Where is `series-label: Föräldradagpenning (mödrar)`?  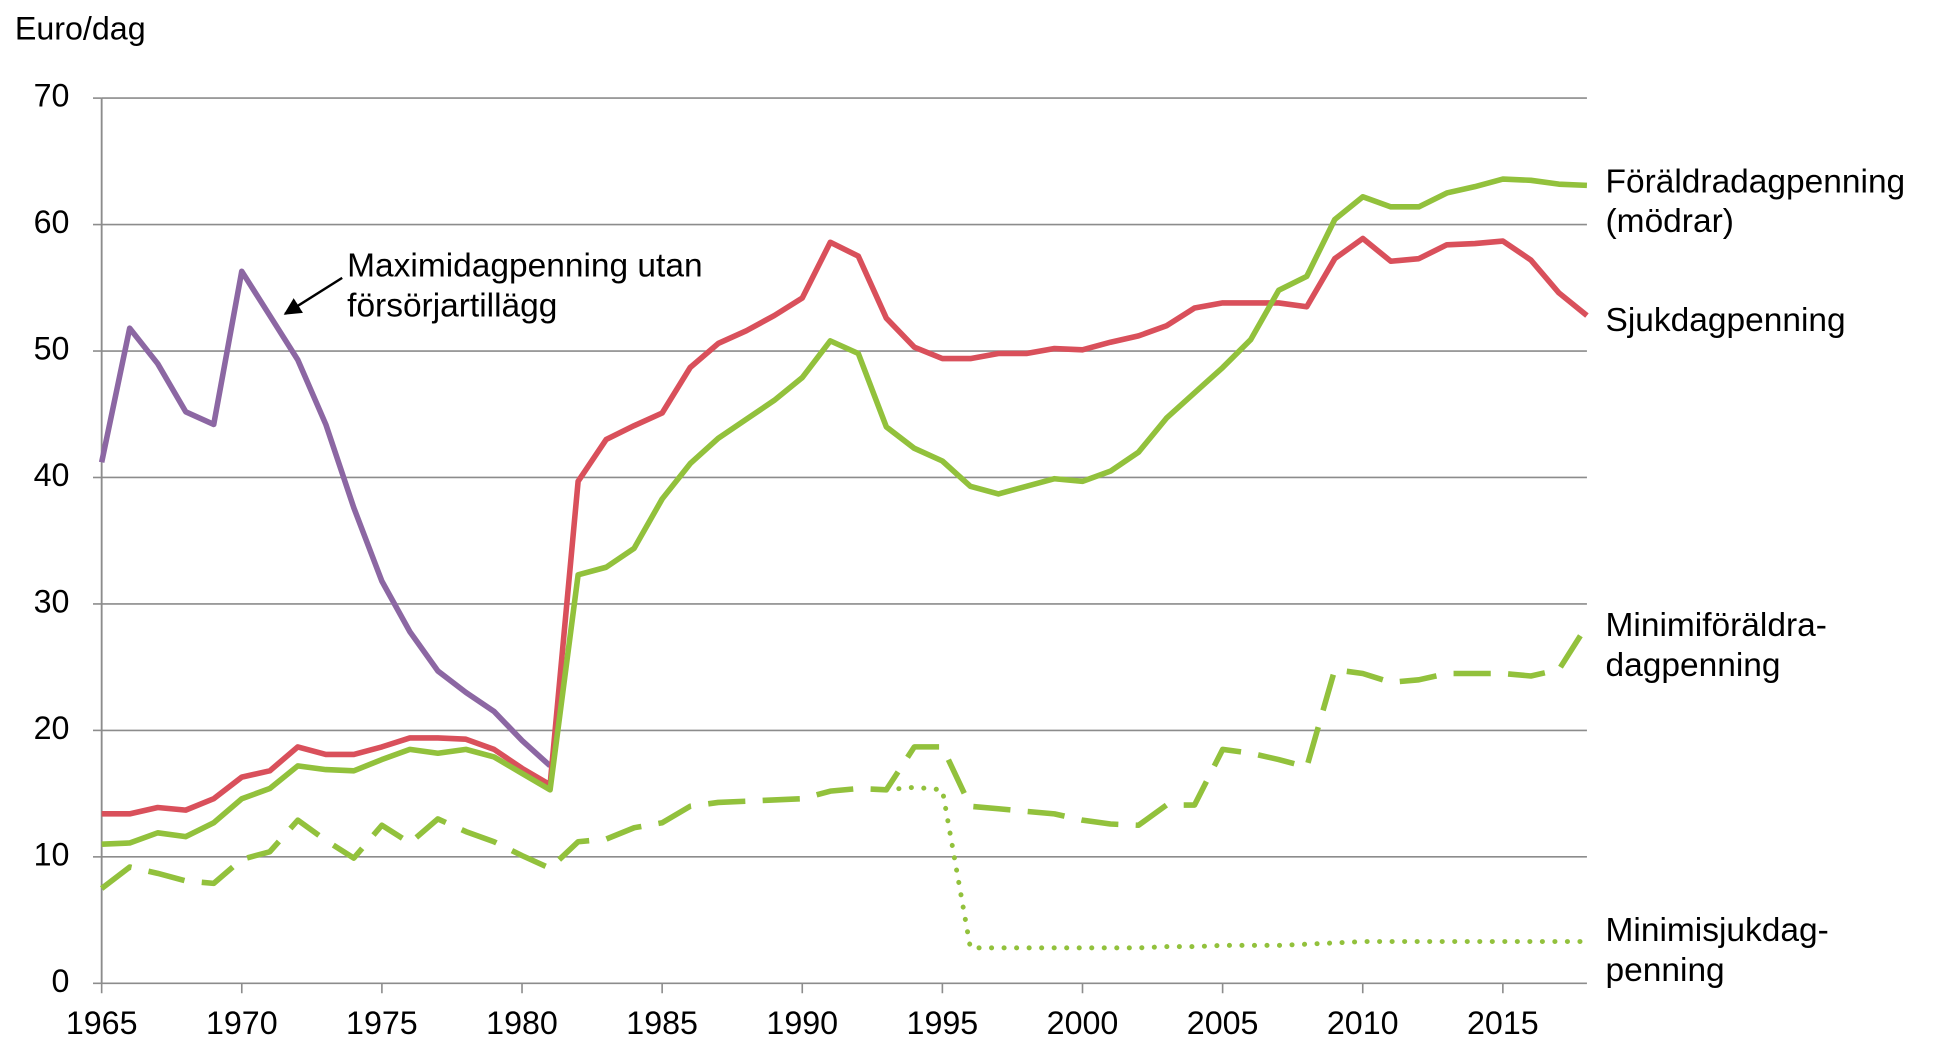
series-label: Föräldradagpenning (mödrar) is located at coordinates (1755, 201).